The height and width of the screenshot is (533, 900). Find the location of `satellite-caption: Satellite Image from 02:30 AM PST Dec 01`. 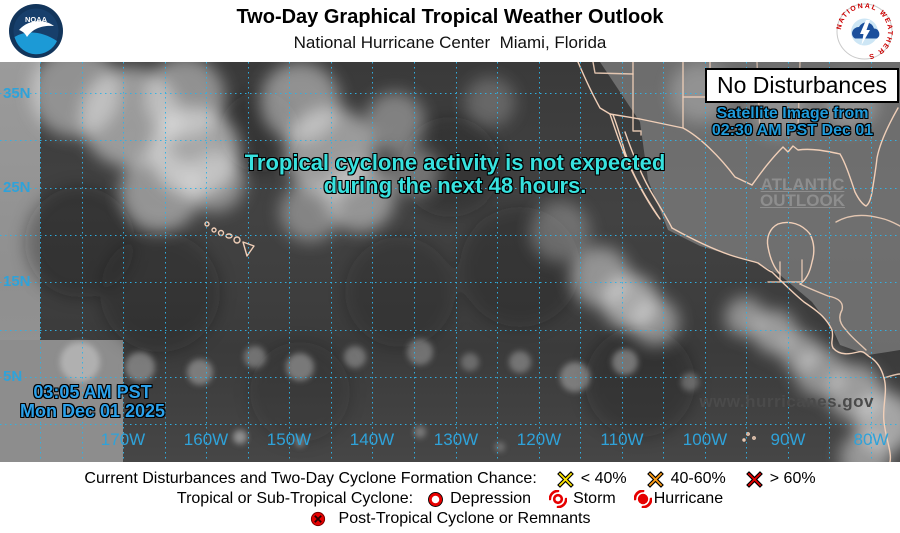

satellite-caption: Satellite Image from 02:30 AM PST Dec 01 is located at coordinates (792, 122).